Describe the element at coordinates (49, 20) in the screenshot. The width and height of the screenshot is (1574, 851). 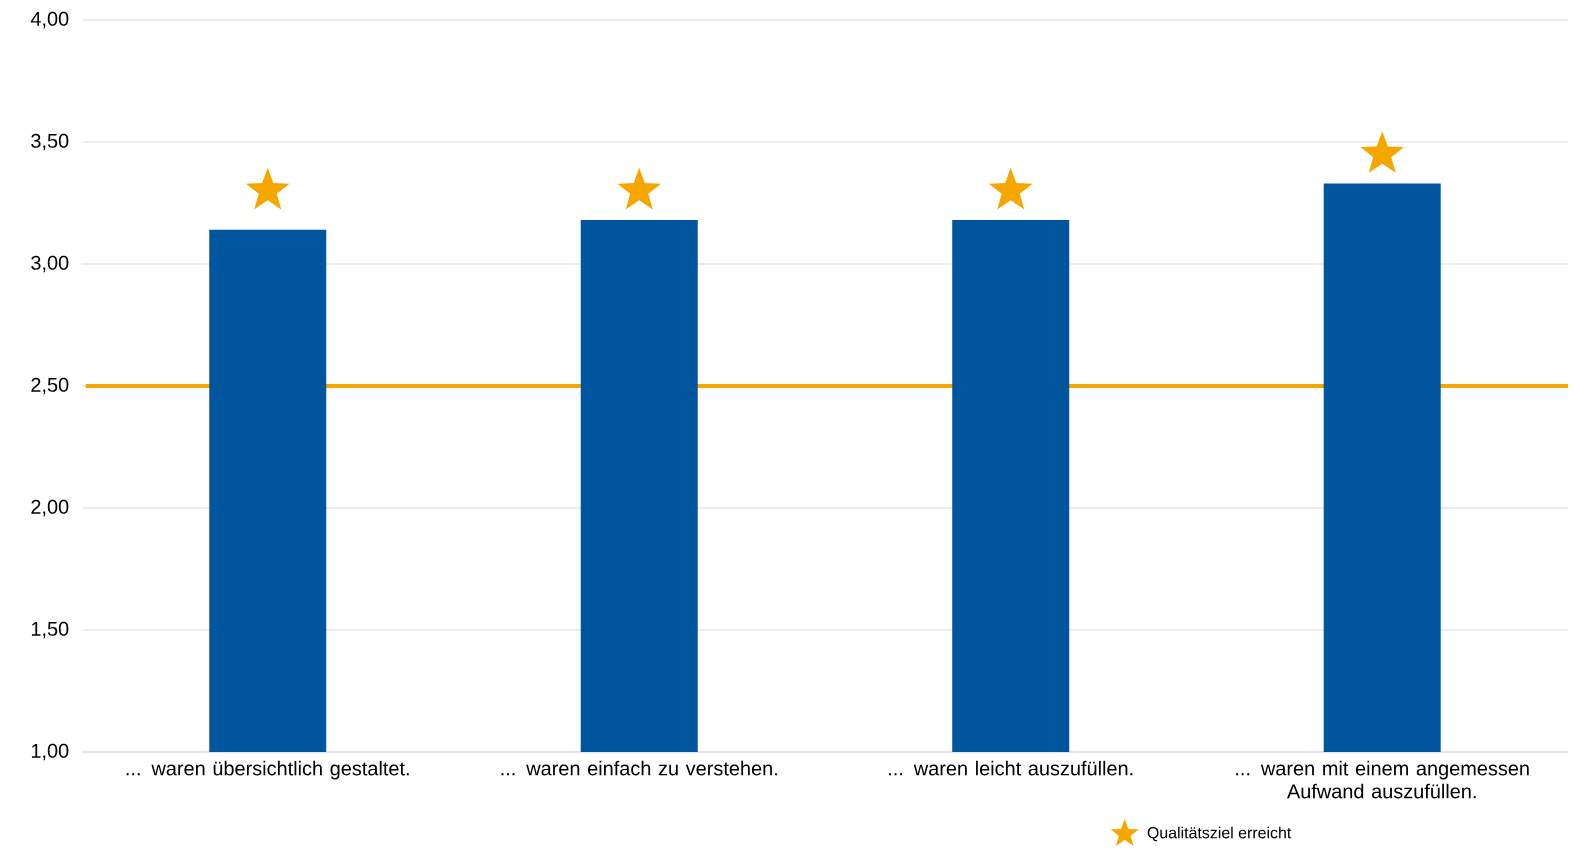
I see `y-tick-label: 4,00` at that location.